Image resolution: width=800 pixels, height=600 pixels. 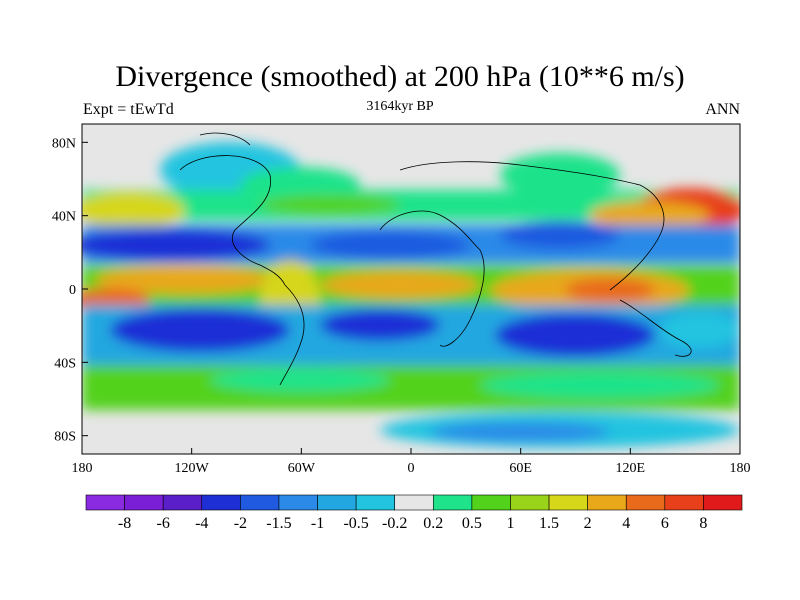 I want to click on colorbar-label: -8, so click(x=124, y=523).